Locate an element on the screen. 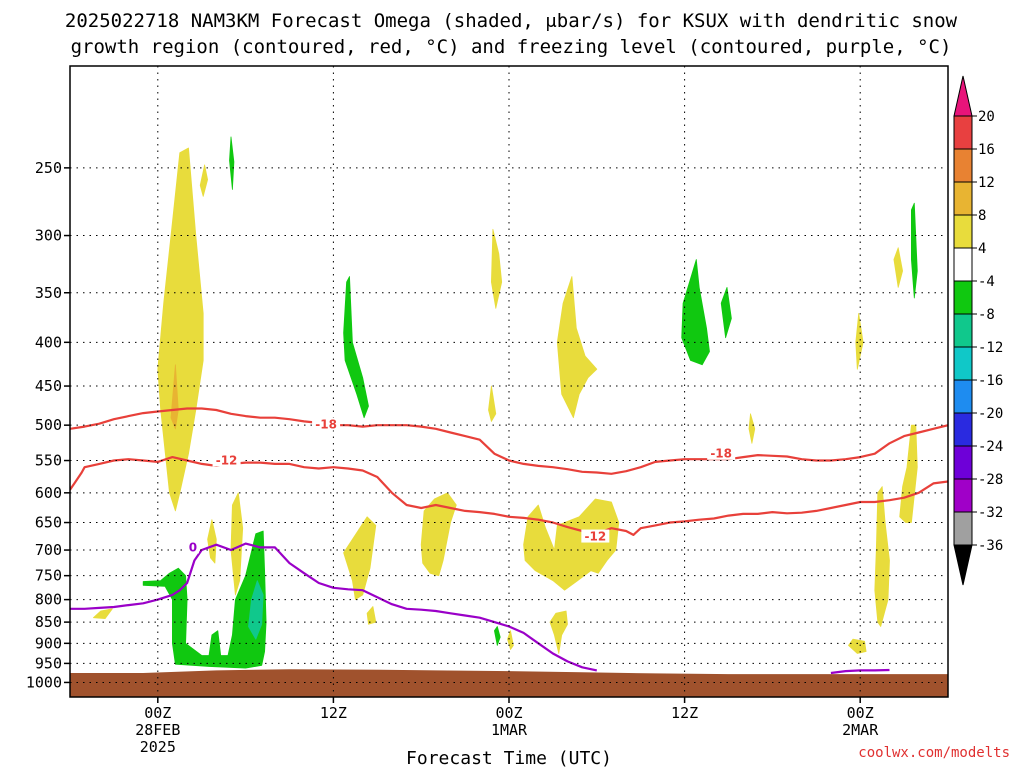  y-tick-label-650: 650 is located at coordinates (48, 523).